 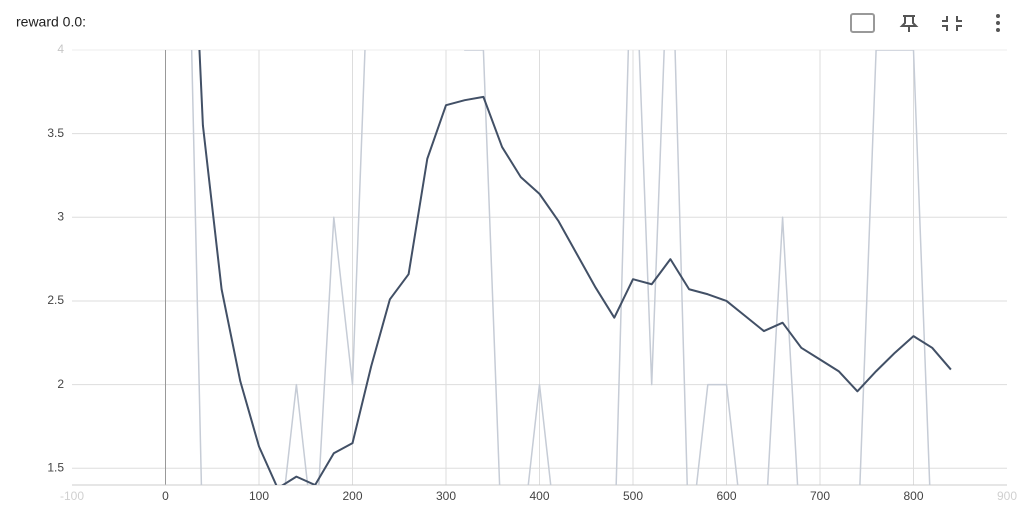 What do you see at coordinates (72, 496) in the screenshot?
I see `x-tick-label: -100` at bounding box center [72, 496].